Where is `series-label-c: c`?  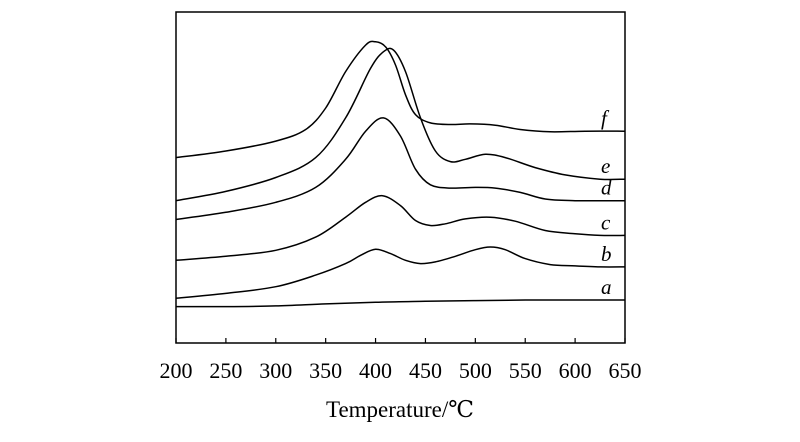 series-label-c: c is located at coordinates (606, 222).